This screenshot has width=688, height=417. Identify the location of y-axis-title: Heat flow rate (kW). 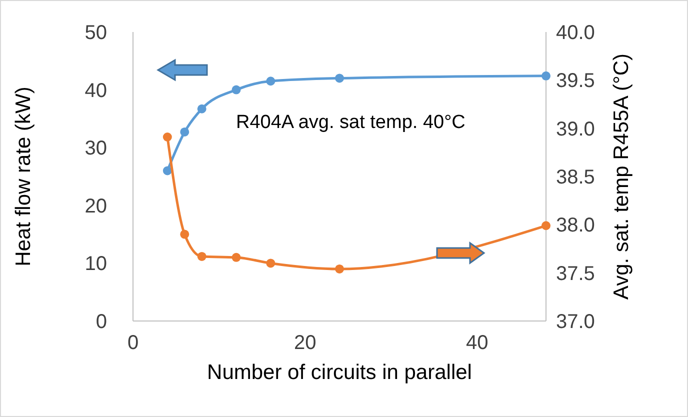
(23, 176).